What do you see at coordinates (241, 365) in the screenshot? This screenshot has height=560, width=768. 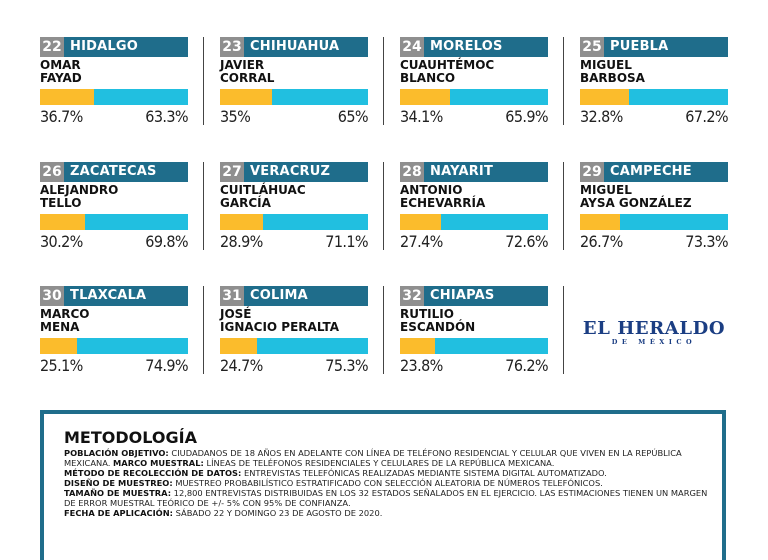 I see `left-percentage: 24.7%` at bounding box center [241, 365].